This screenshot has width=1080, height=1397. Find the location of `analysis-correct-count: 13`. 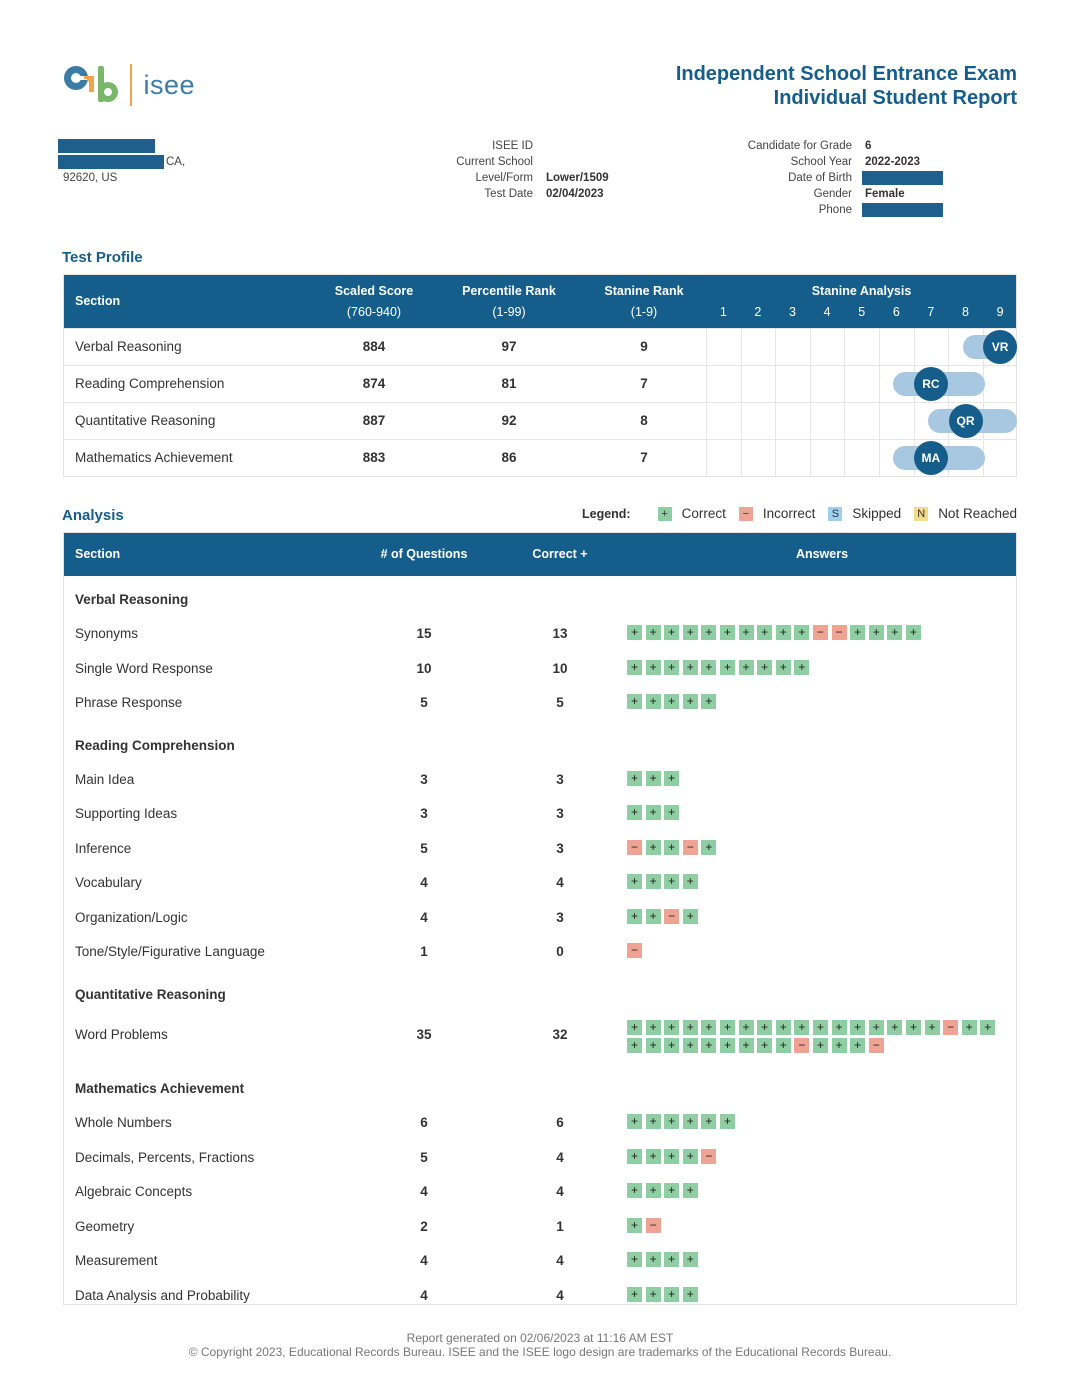

analysis-correct-count: 13 is located at coordinates (560, 633).